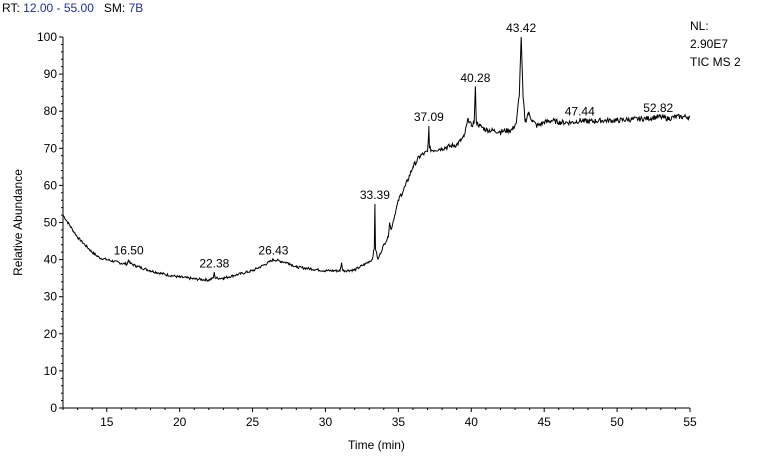 The image size is (762, 456). What do you see at coordinates (580, 111) in the screenshot?
I see `peak-label: 47.44` at bounding box center [580, 111].